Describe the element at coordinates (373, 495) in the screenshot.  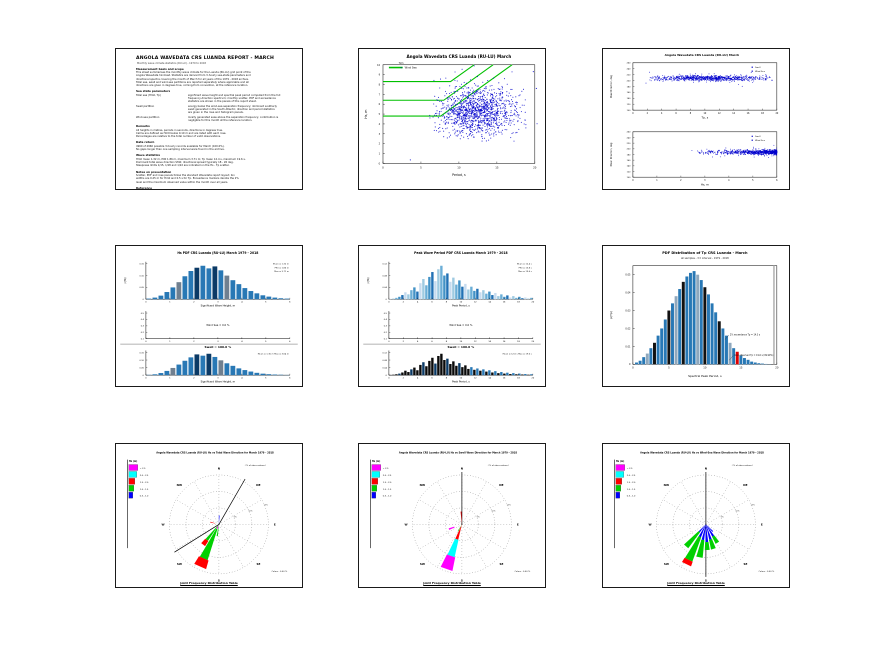
I see `legend-swatch` at that location.